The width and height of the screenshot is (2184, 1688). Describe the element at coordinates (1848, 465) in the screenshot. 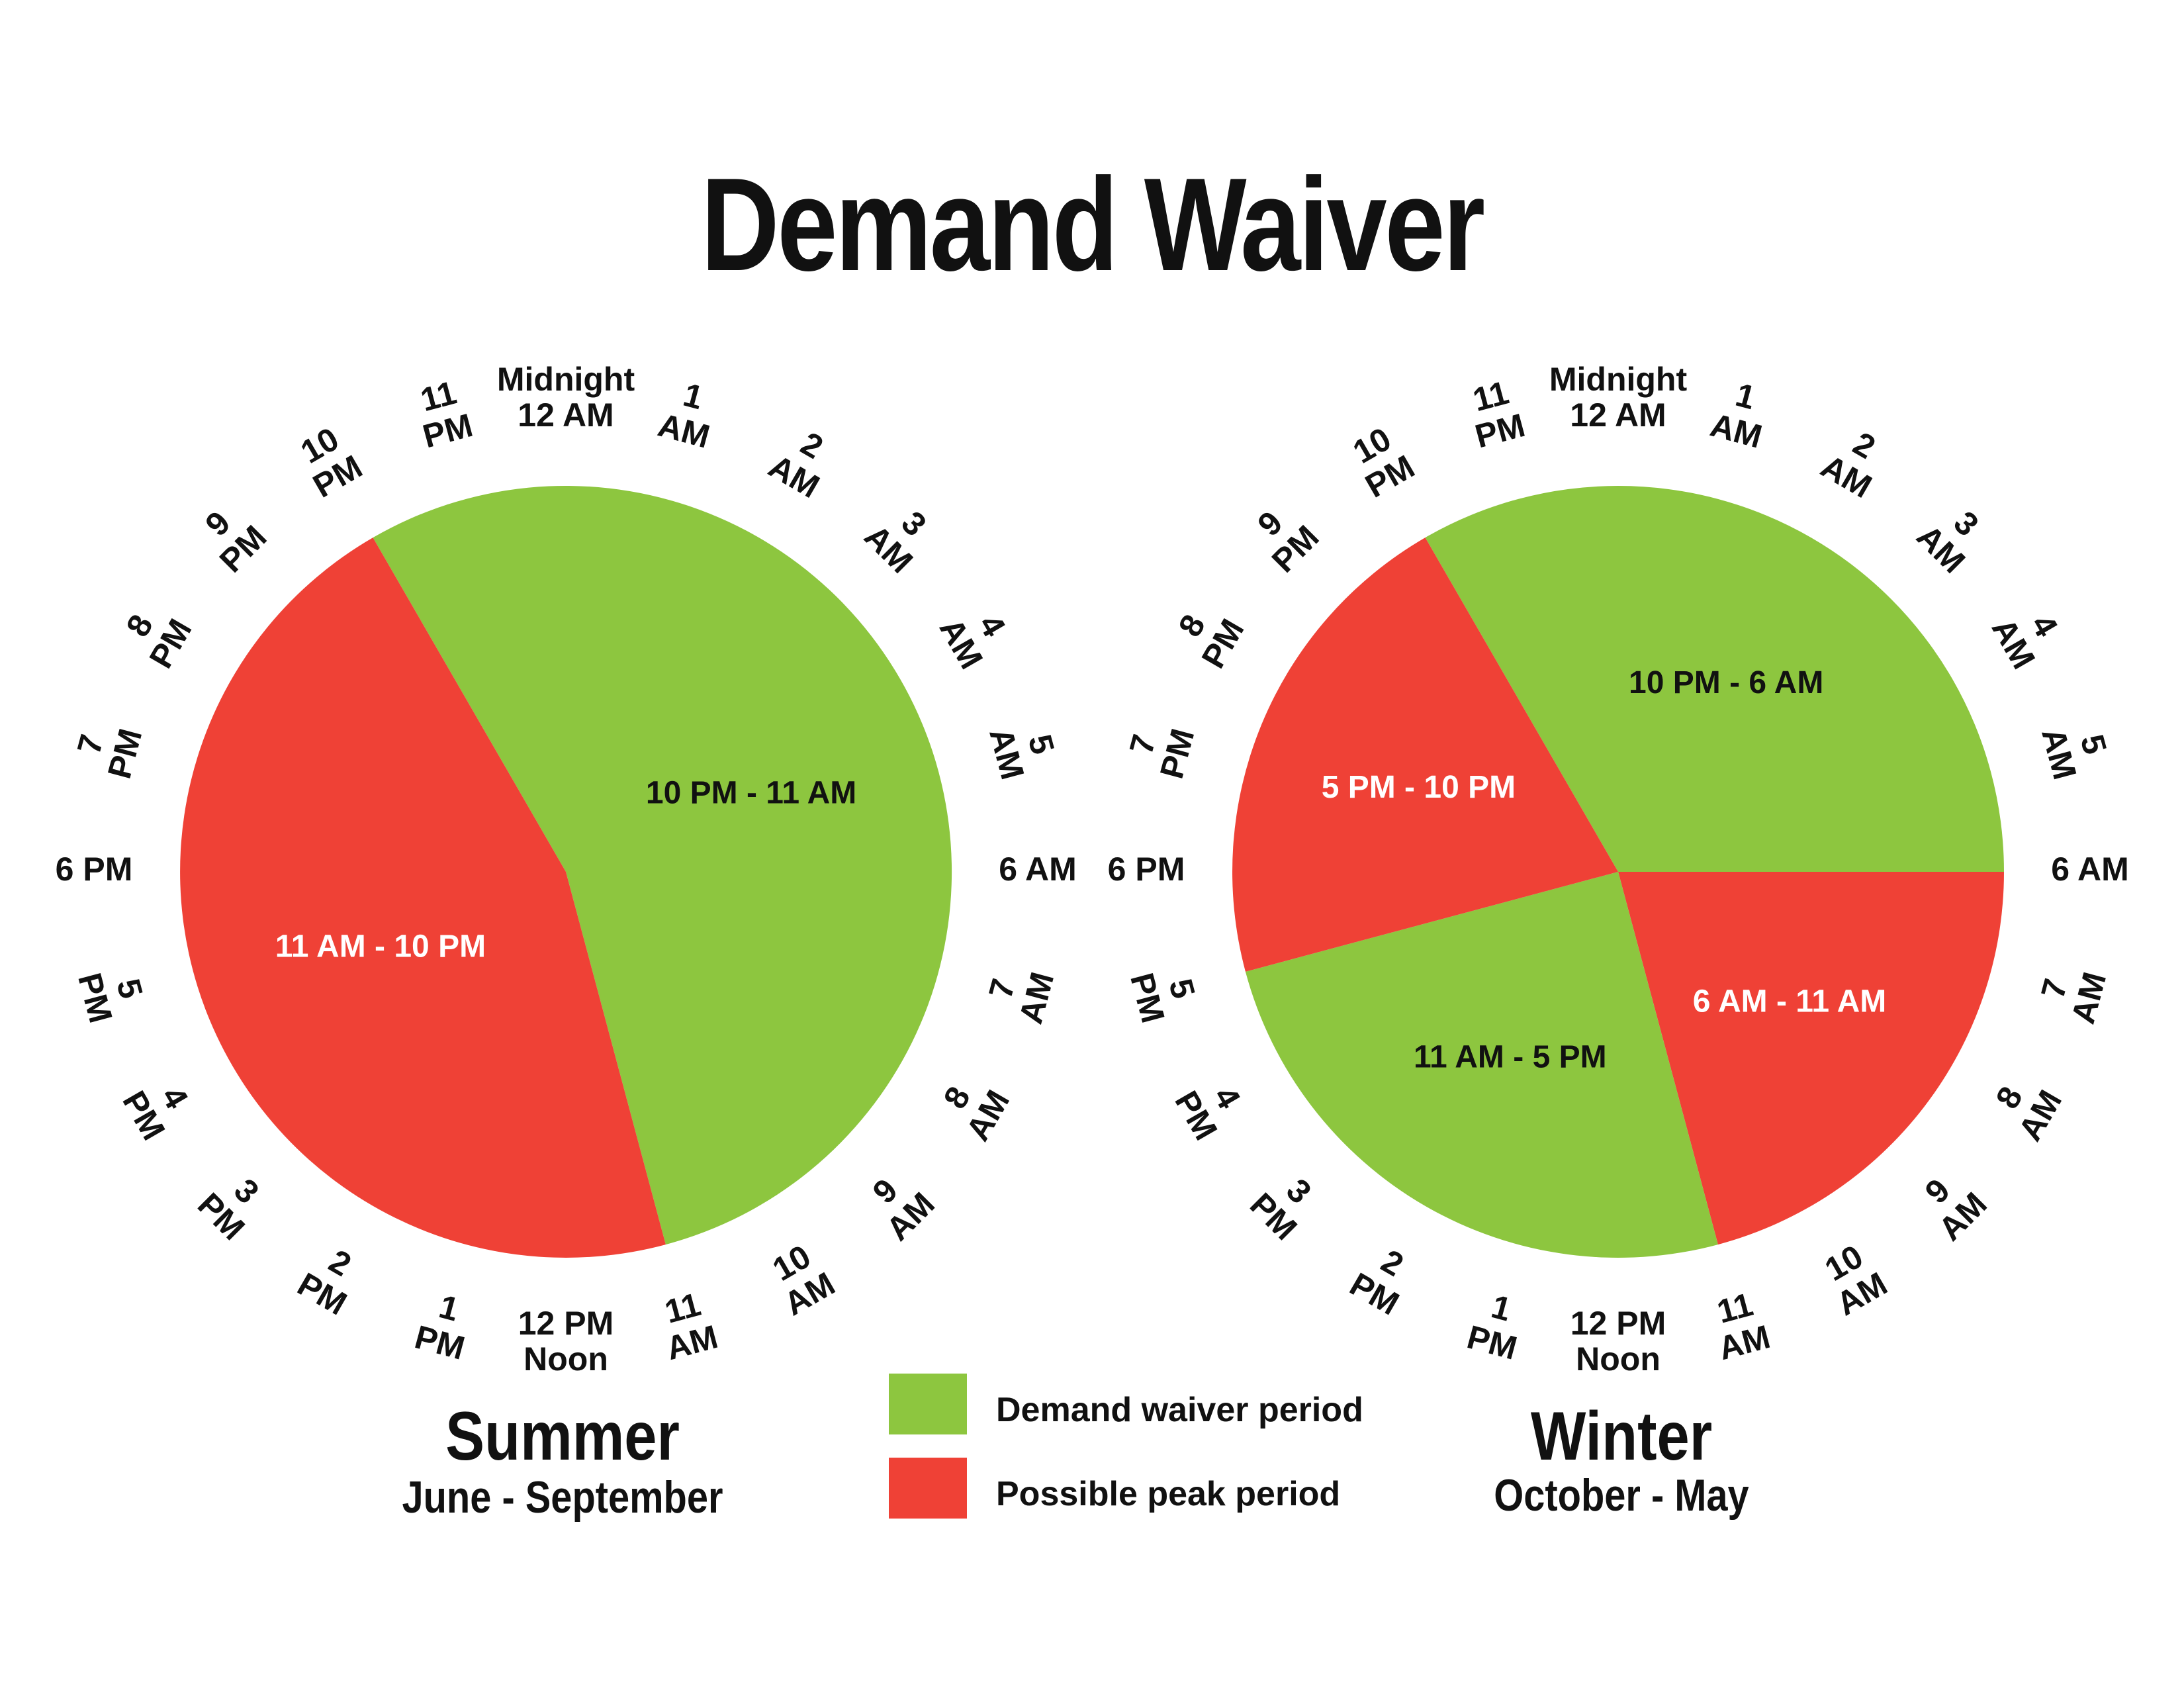

I see `winter-clock-label: 2AM` at that location.